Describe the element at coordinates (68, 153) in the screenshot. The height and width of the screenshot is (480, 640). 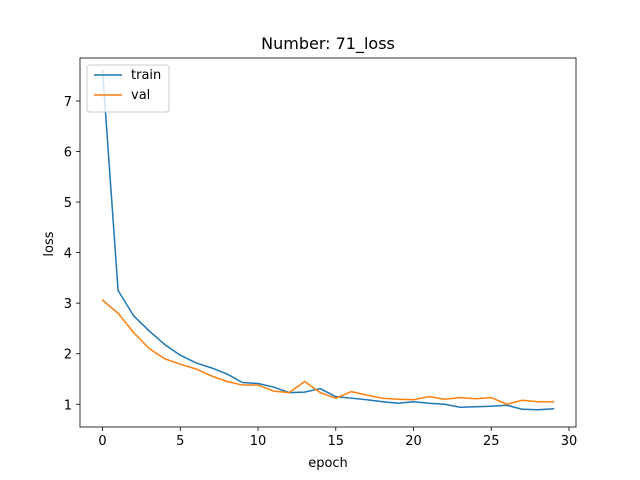
I see `y-tick-label: 6` at that location.